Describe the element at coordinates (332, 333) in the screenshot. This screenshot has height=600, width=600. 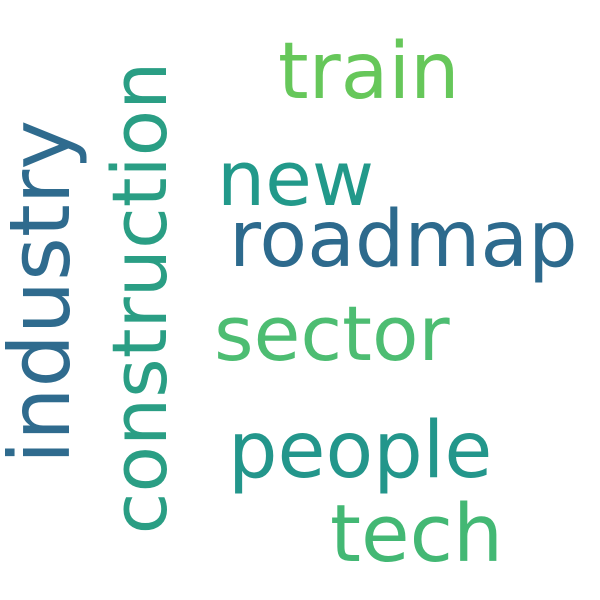
I see `word-sector: sector` at that location.